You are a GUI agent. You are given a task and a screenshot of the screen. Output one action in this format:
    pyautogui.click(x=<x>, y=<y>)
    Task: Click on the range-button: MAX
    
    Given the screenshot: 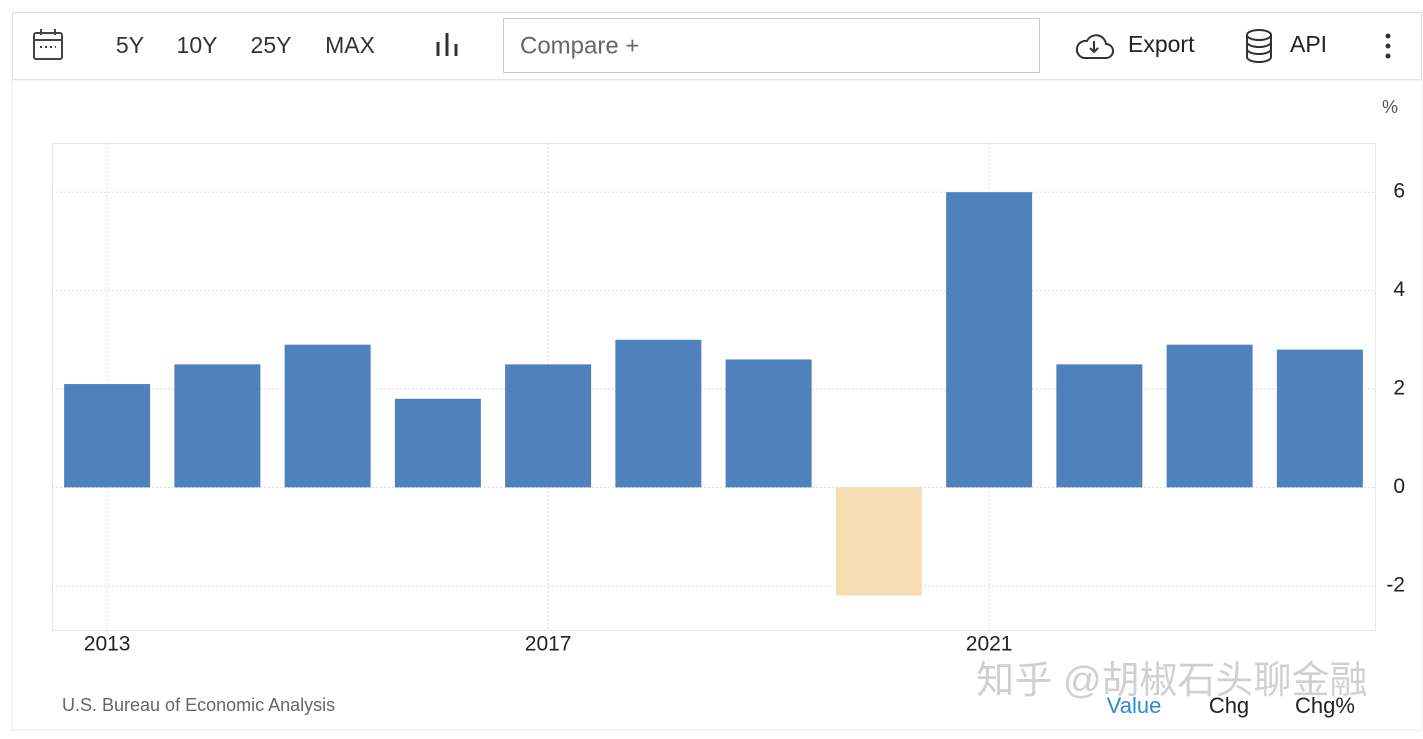 What is the action you would take?
    pyautogui.click(x=350, y=45)
    